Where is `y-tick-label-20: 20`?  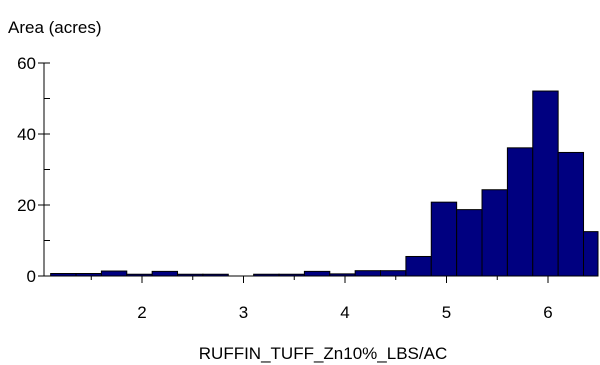
y-tick-label-20: 20 is located at coordinates (26, 205).